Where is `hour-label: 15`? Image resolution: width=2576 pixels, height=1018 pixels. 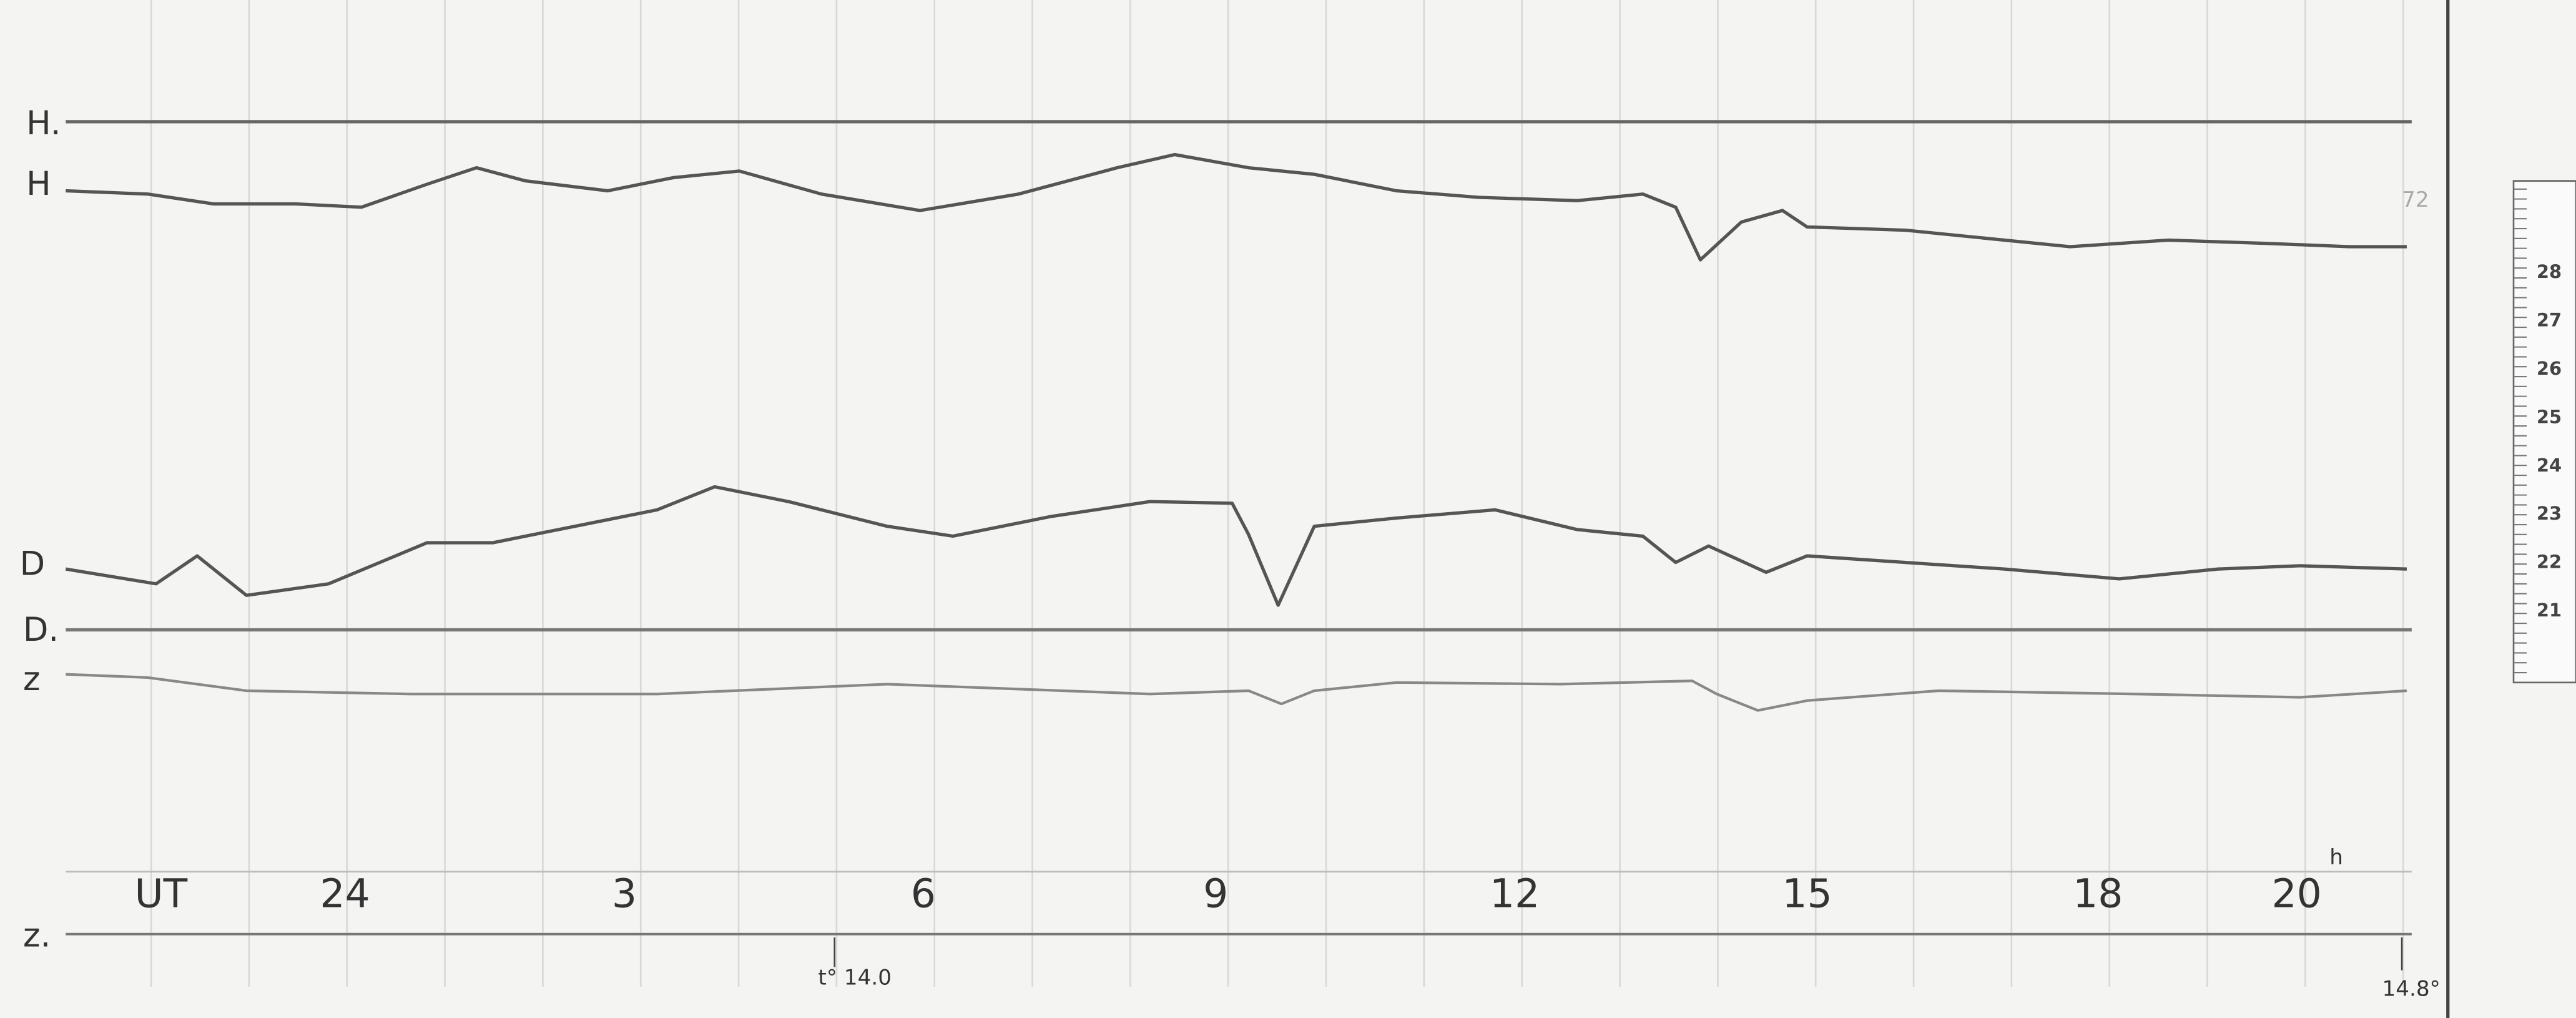 hour-label: 15 is located at coordinates (1807, 894).